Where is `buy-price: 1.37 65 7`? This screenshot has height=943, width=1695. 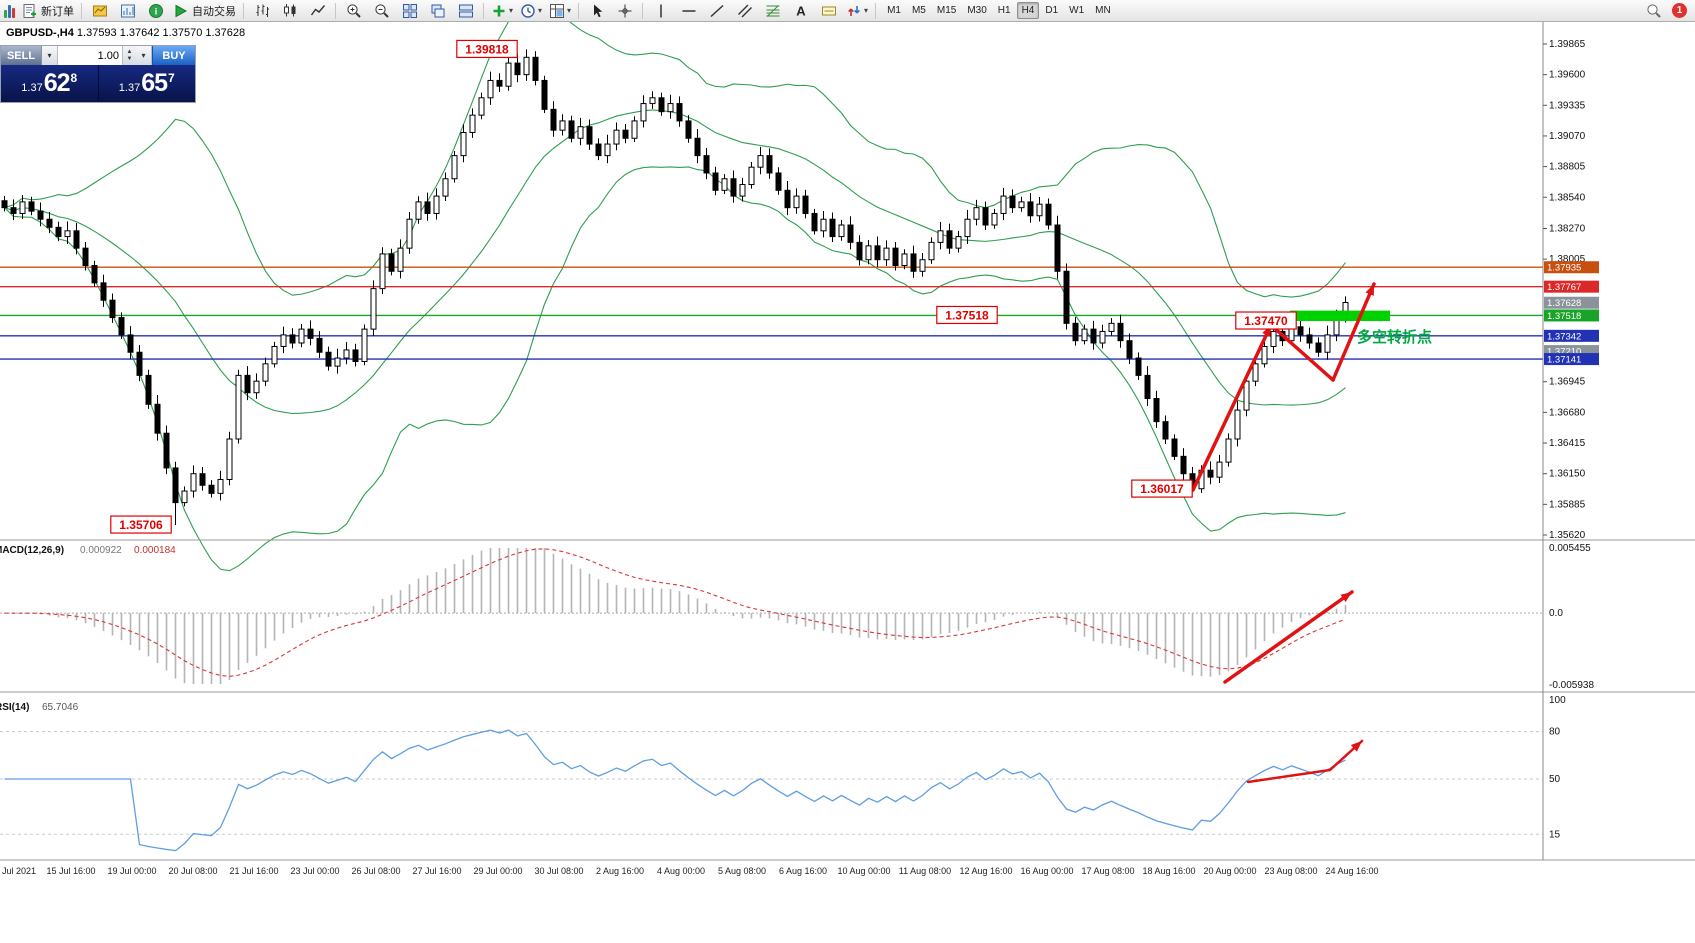 buy-price: 1.37 65 7 is located at coordinates (147, 83).